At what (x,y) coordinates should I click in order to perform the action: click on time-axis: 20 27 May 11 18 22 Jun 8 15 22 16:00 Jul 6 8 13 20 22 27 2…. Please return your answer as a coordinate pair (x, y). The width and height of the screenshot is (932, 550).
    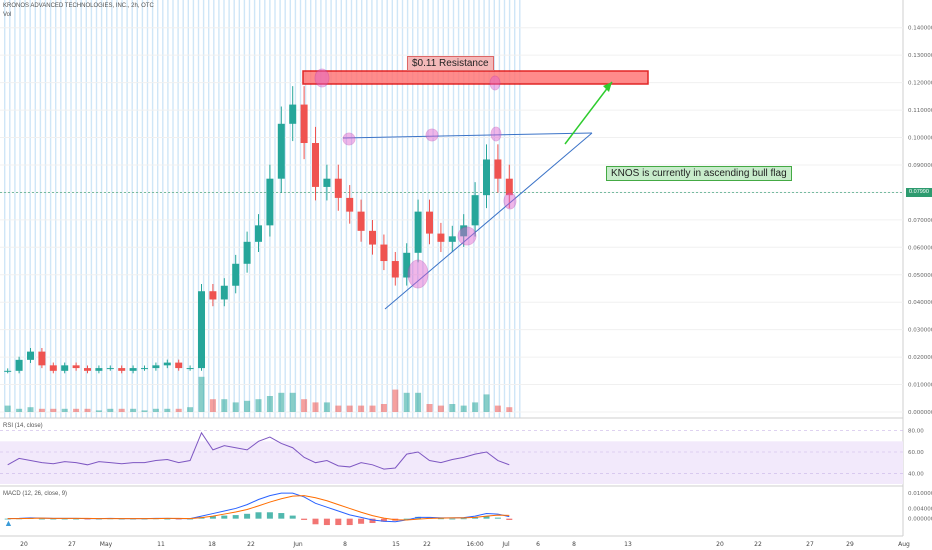
    Looking at the image, I should click on (465, 544).